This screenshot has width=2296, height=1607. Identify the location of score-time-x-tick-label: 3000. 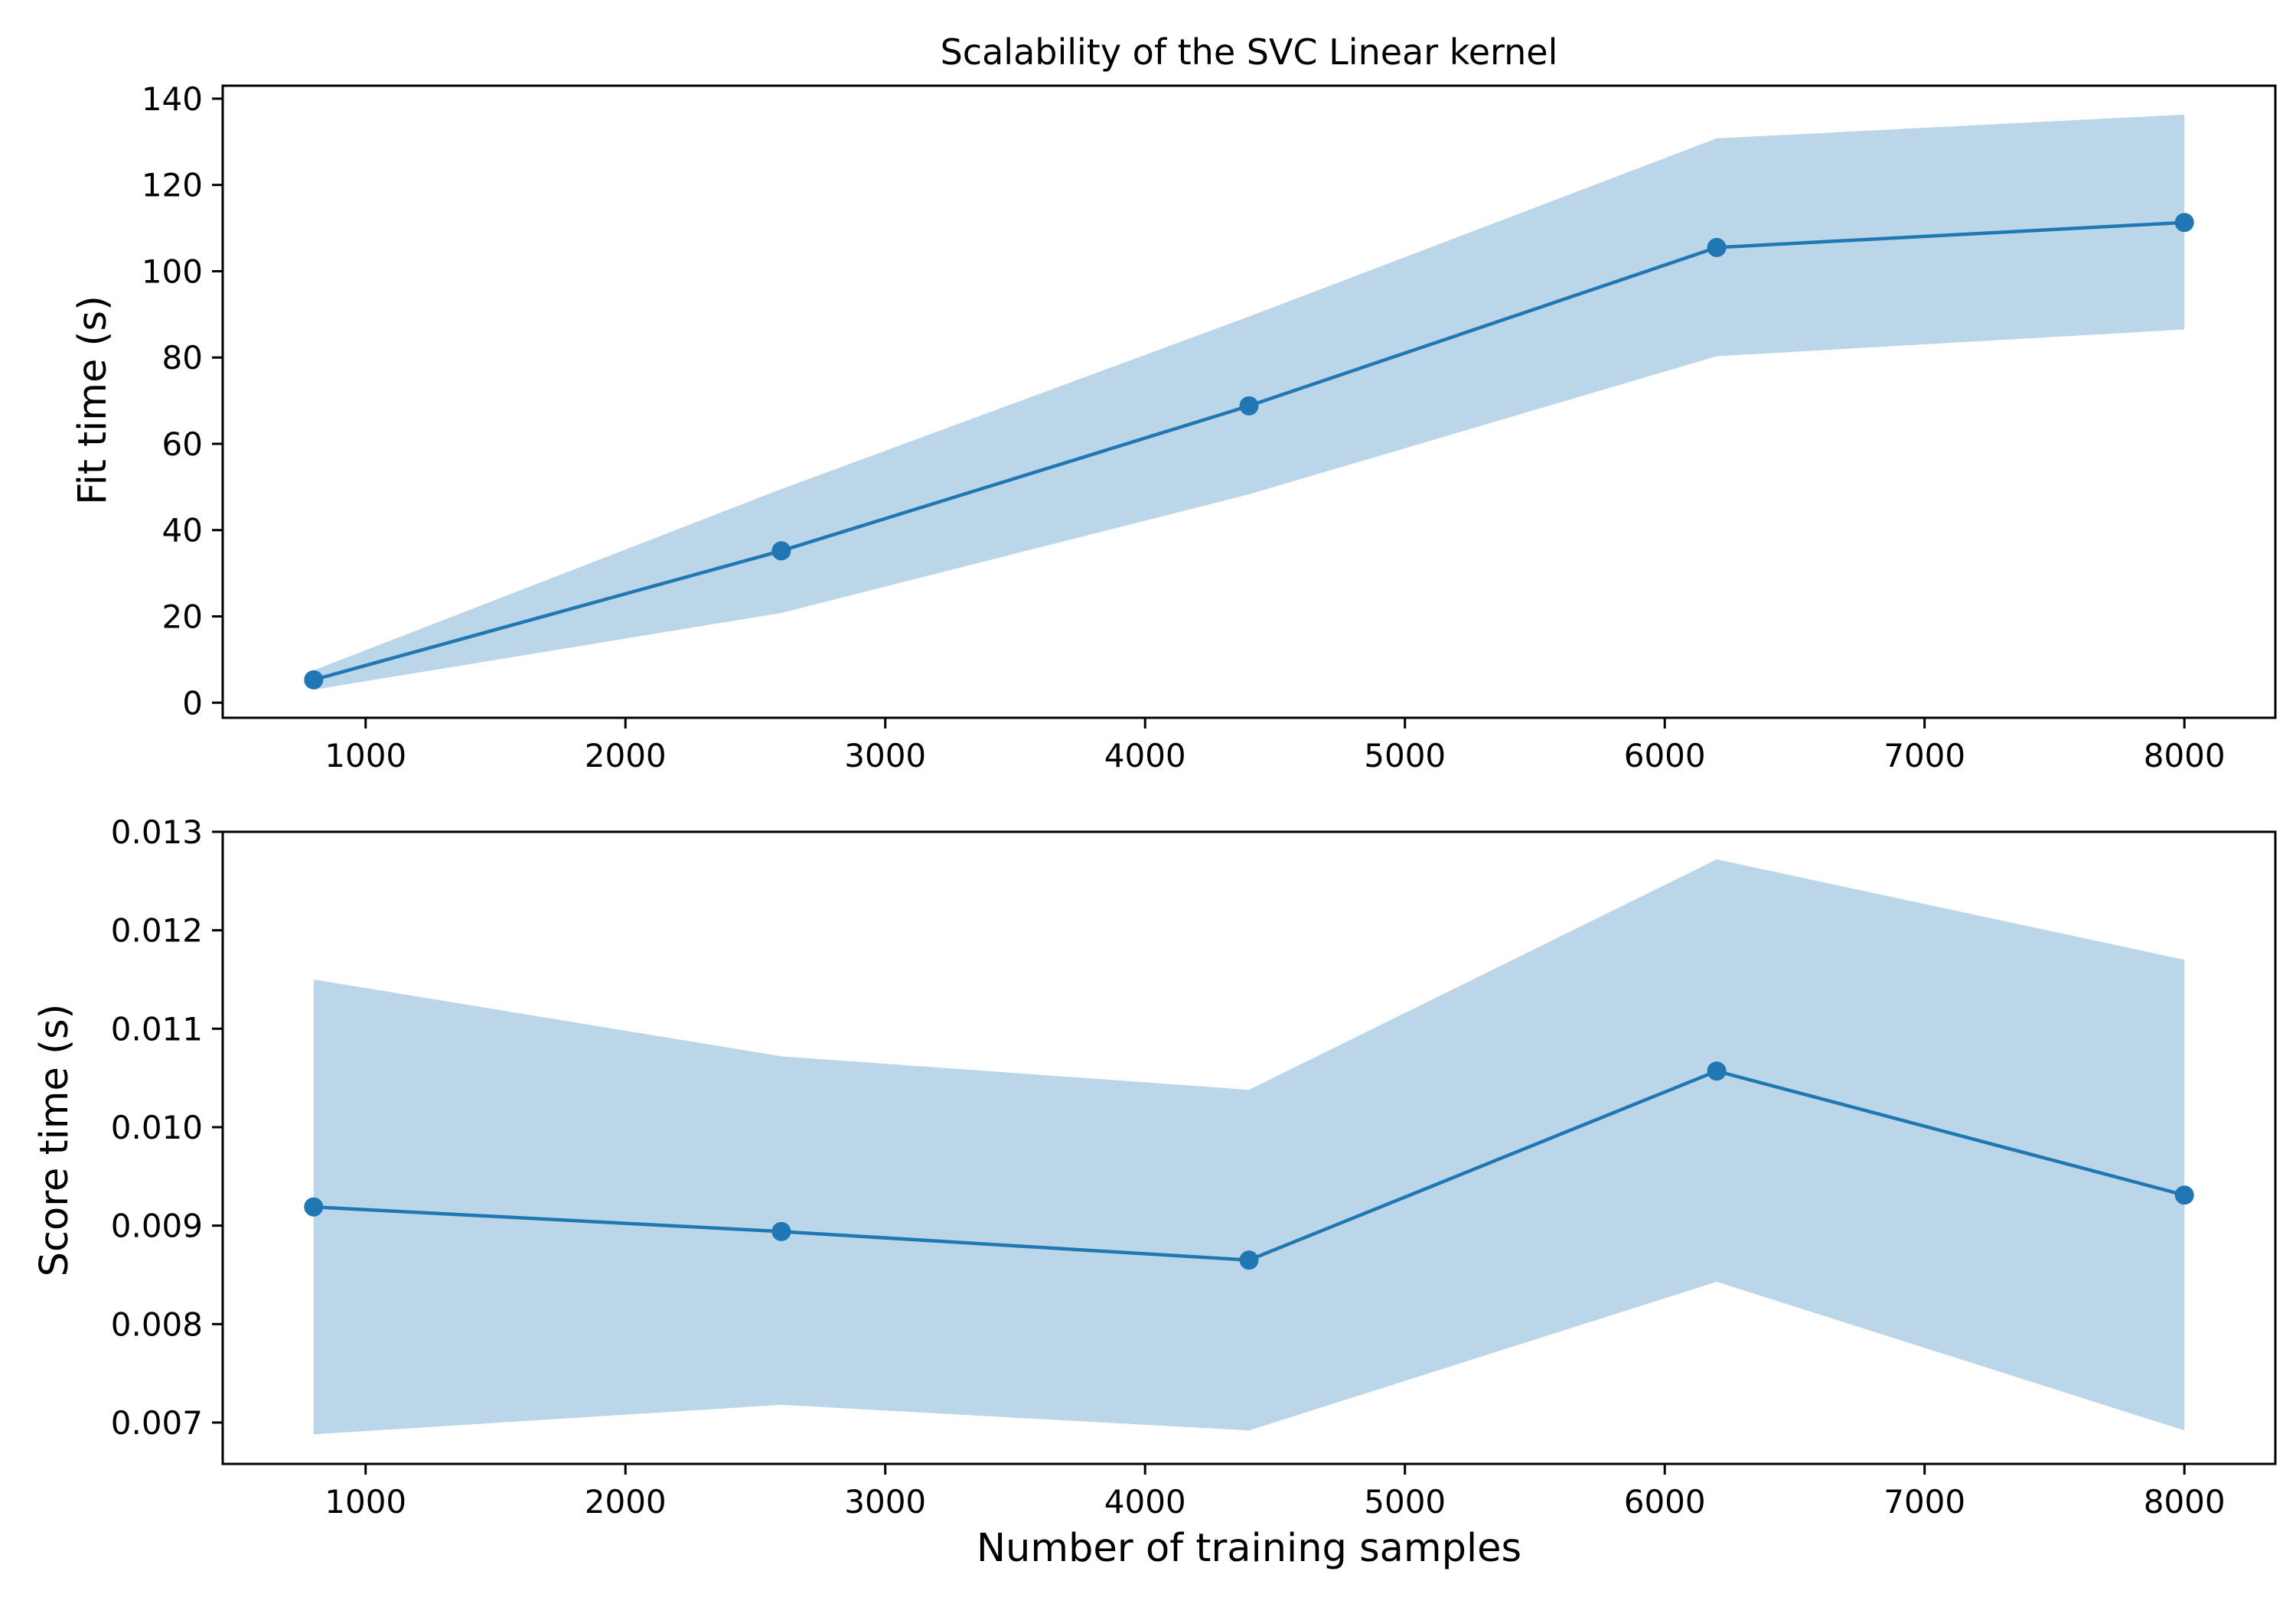
(885, 1502).